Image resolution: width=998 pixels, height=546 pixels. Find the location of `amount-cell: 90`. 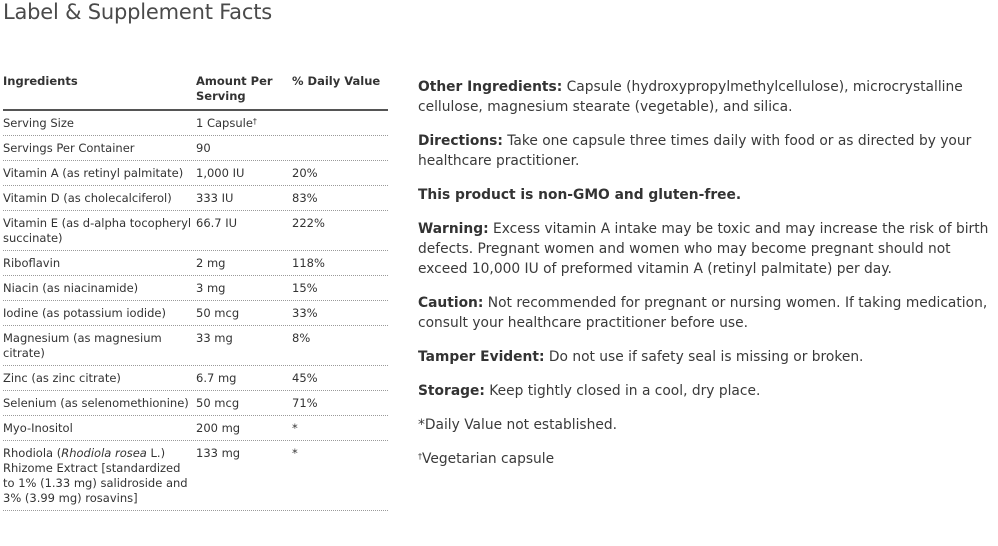

amount-cell: 90 is located at coordinates (203, 148).